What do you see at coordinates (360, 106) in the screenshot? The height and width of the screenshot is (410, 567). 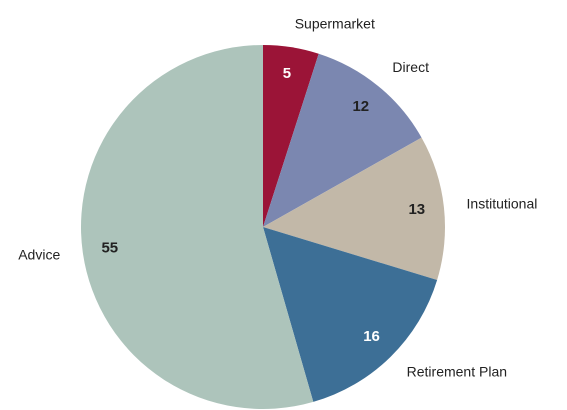 I see `value-label: 12` at bounding box center [360, 106].